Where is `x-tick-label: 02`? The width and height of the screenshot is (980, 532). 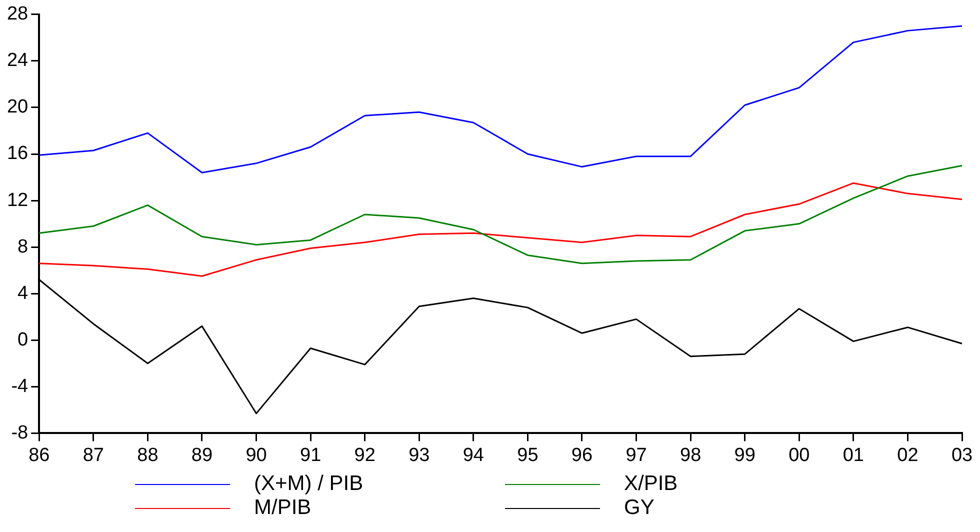 x-tick-label: 02 is located at coordinates (907, 455).